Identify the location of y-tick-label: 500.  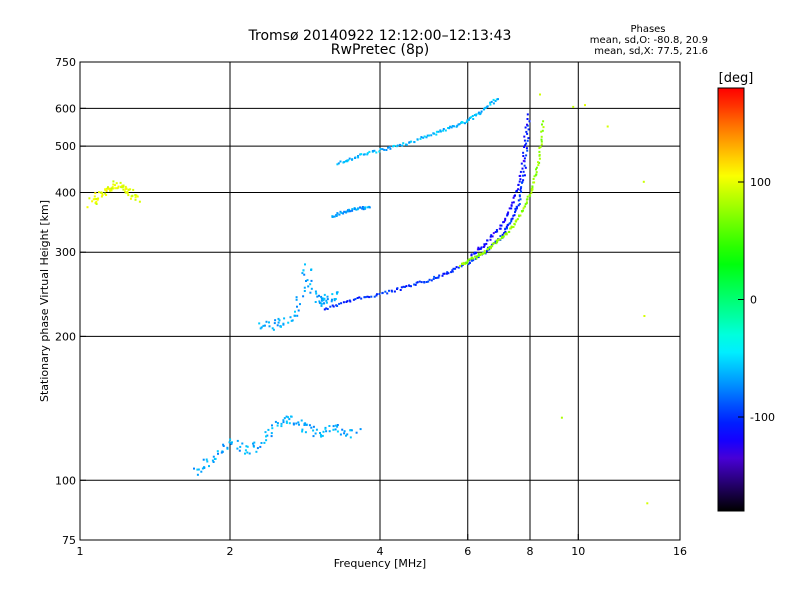
(65, 146).